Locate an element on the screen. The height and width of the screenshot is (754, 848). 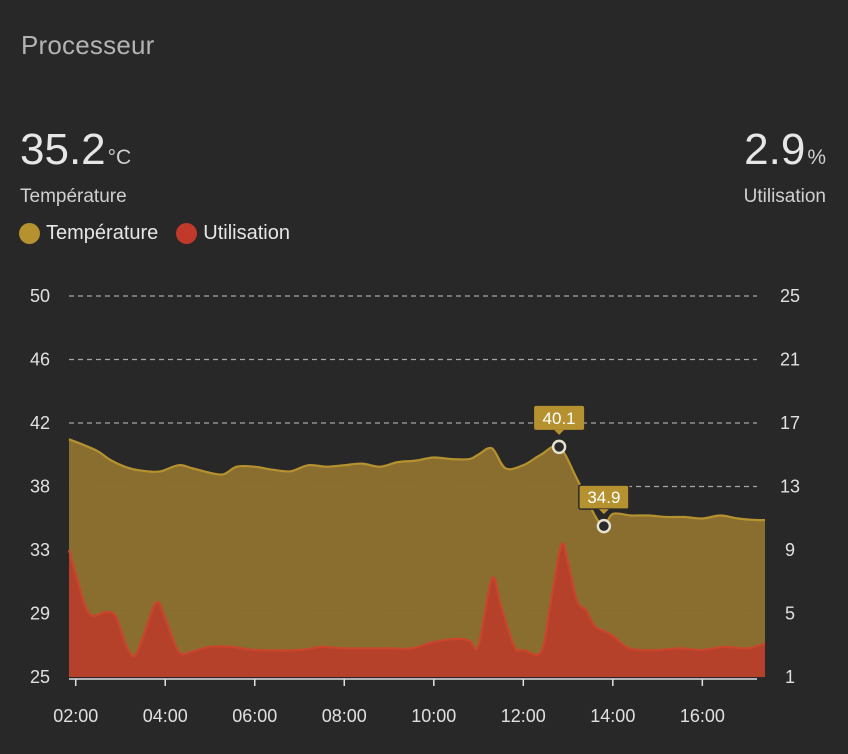
usage-series-area is located at coordinates (417, 610).